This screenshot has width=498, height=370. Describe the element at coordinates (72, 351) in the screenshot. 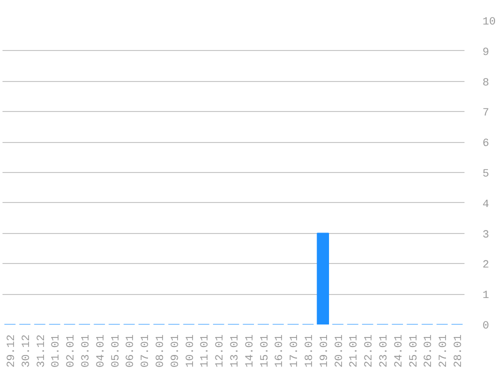

I see `x-tick-label: 02.01` at that location.